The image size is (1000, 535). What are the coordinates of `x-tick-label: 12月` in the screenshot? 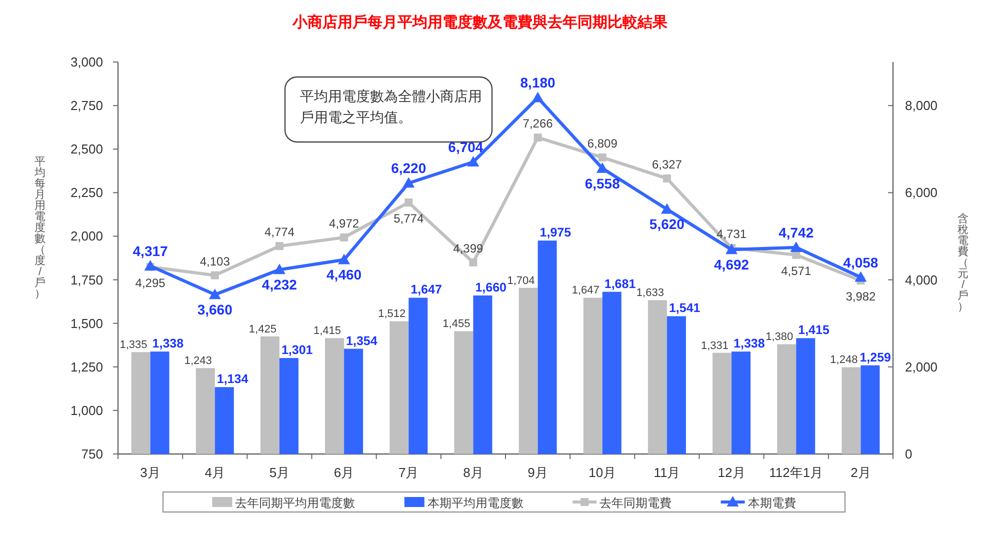 It's located at (732, 472).